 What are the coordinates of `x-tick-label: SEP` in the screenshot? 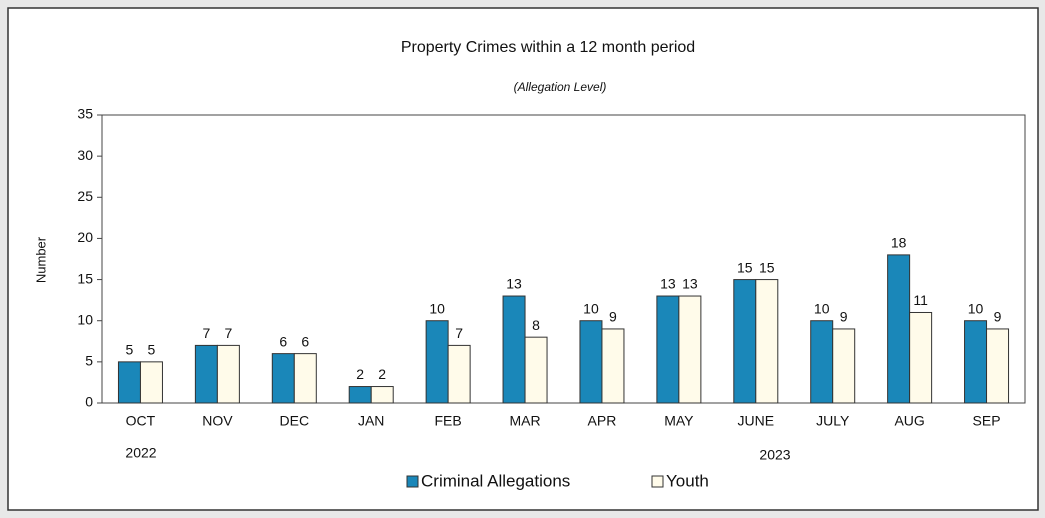 It's located at (987, 421).